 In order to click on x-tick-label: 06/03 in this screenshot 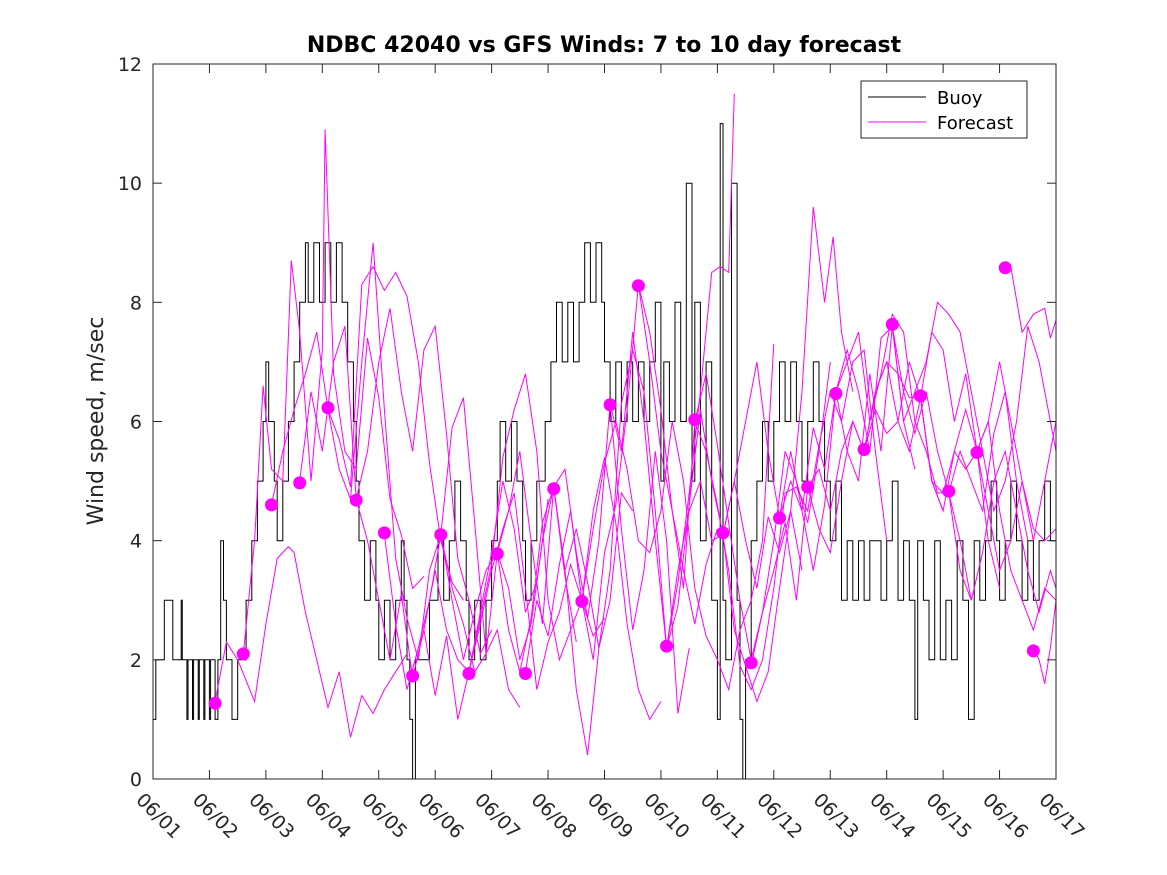, I will do `click(271, 816)`.